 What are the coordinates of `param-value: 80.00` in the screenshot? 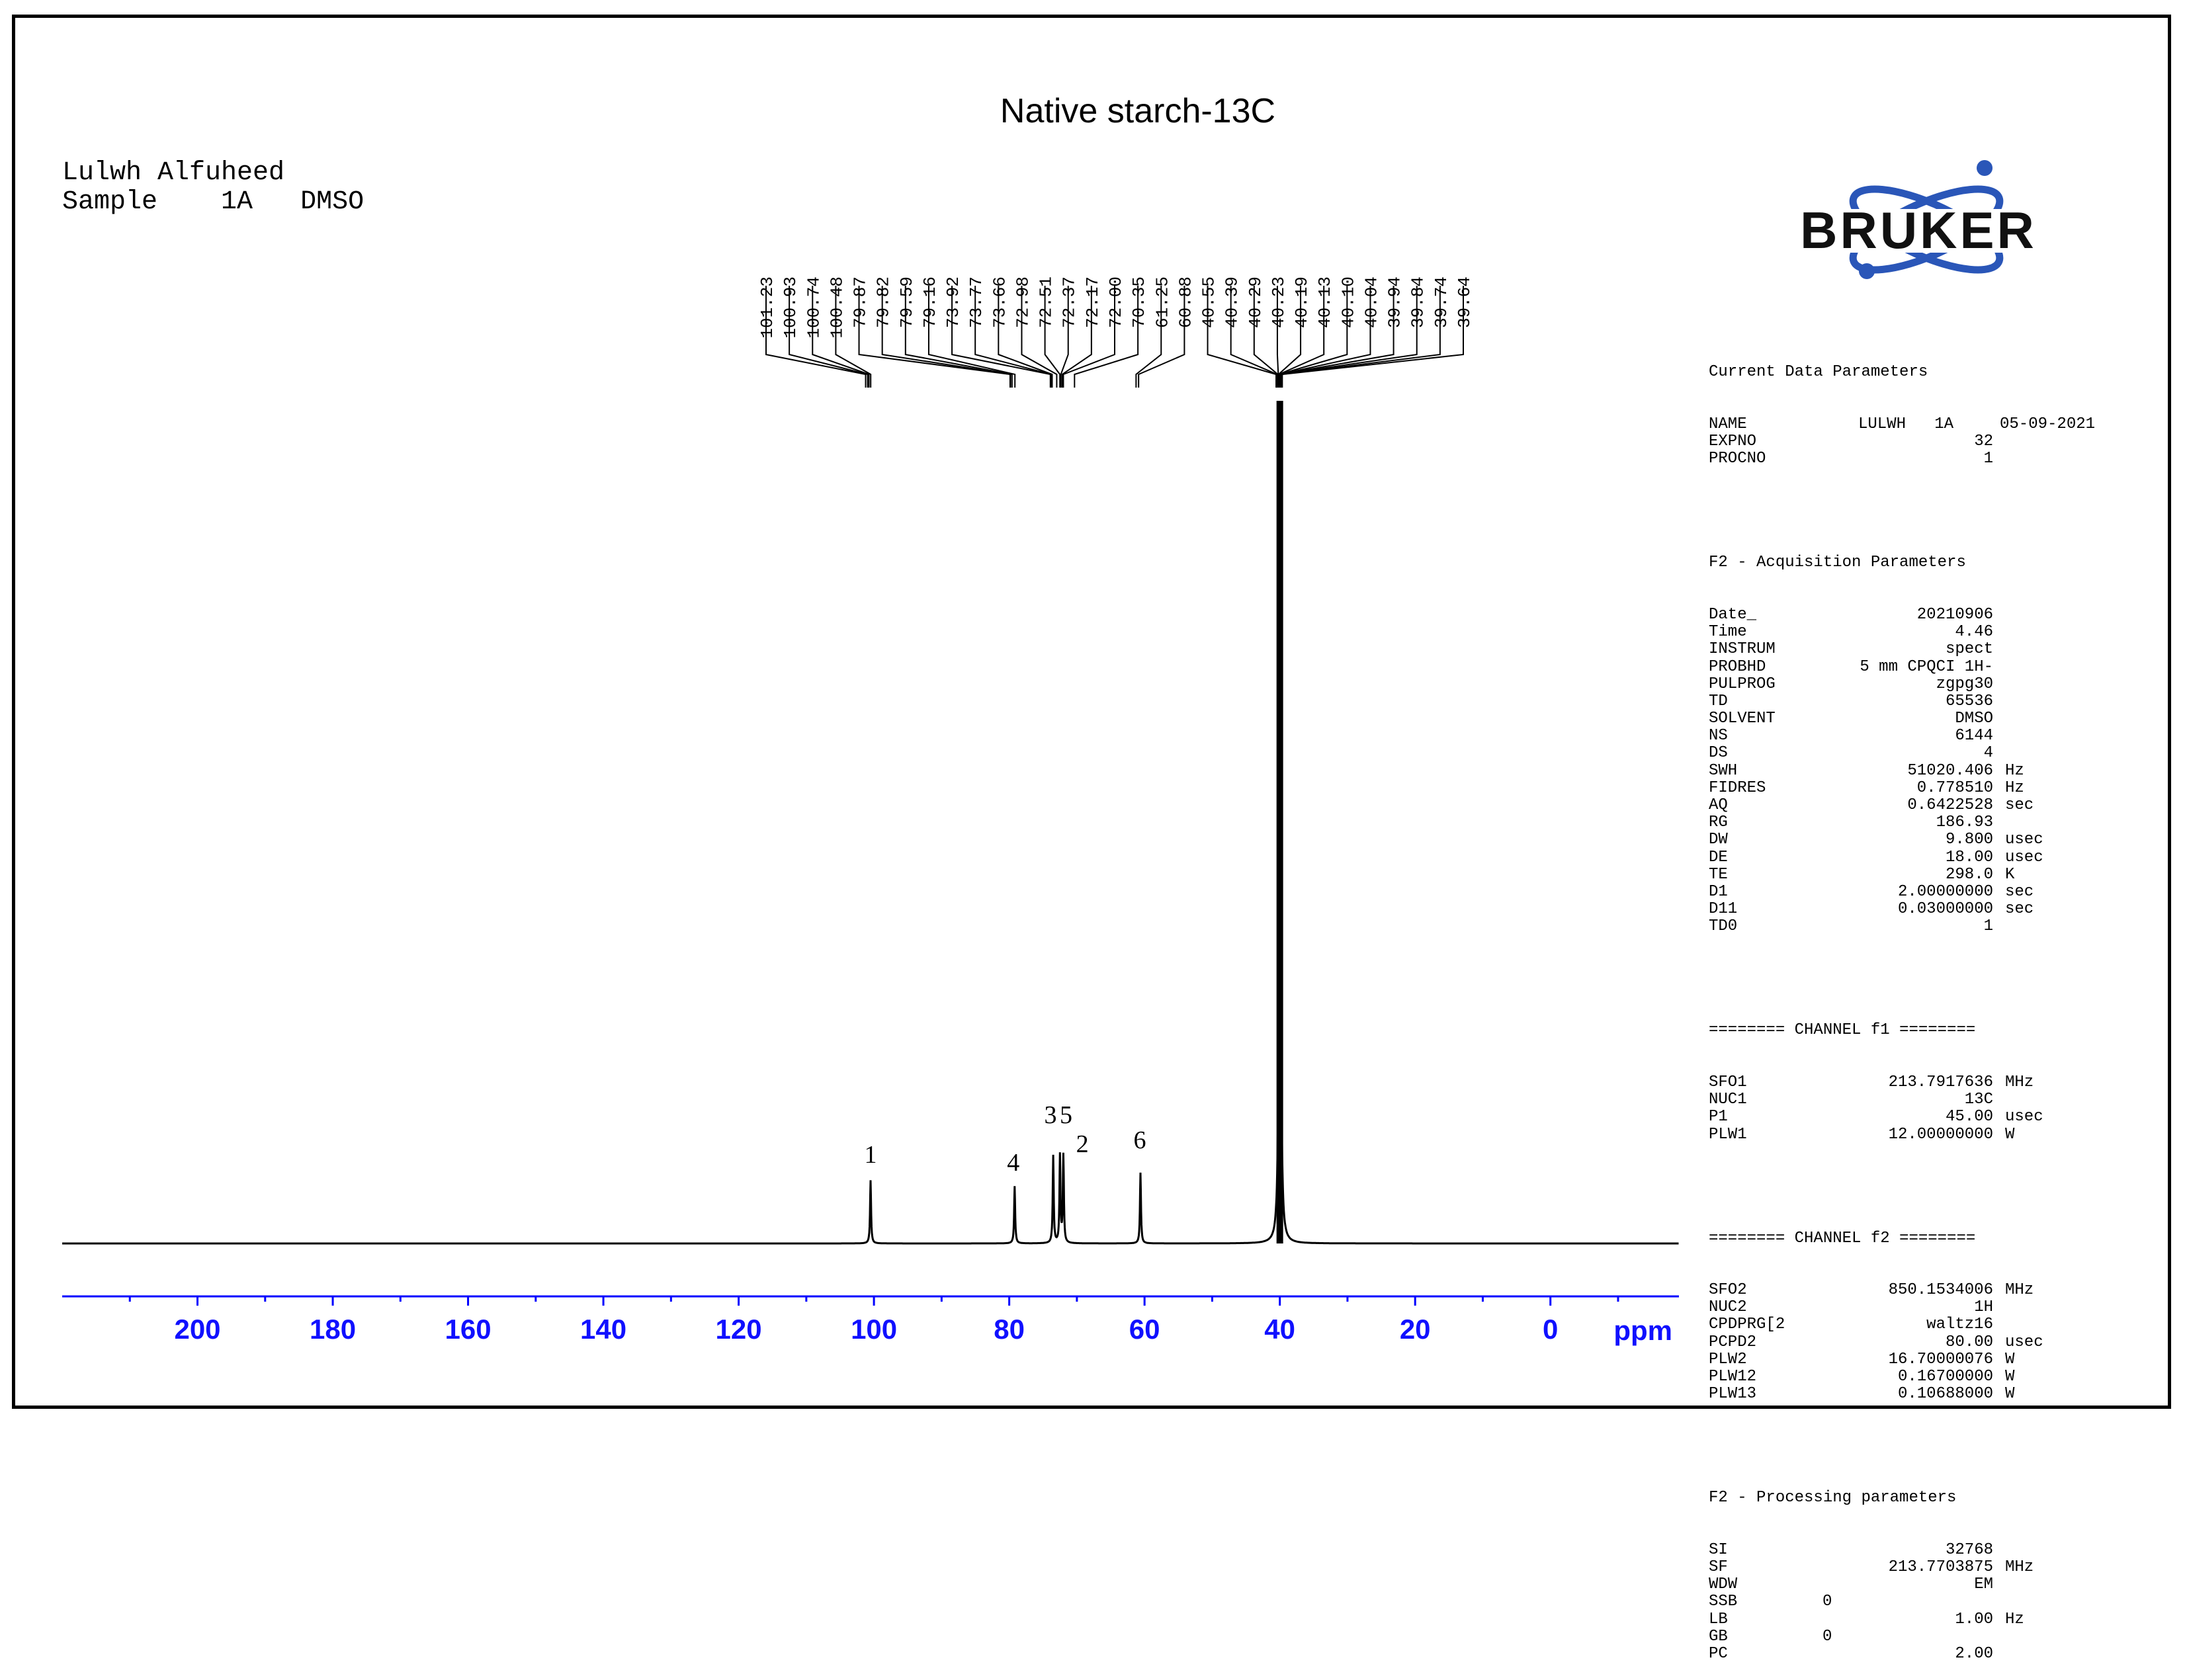 It's located at (1969, 1342).